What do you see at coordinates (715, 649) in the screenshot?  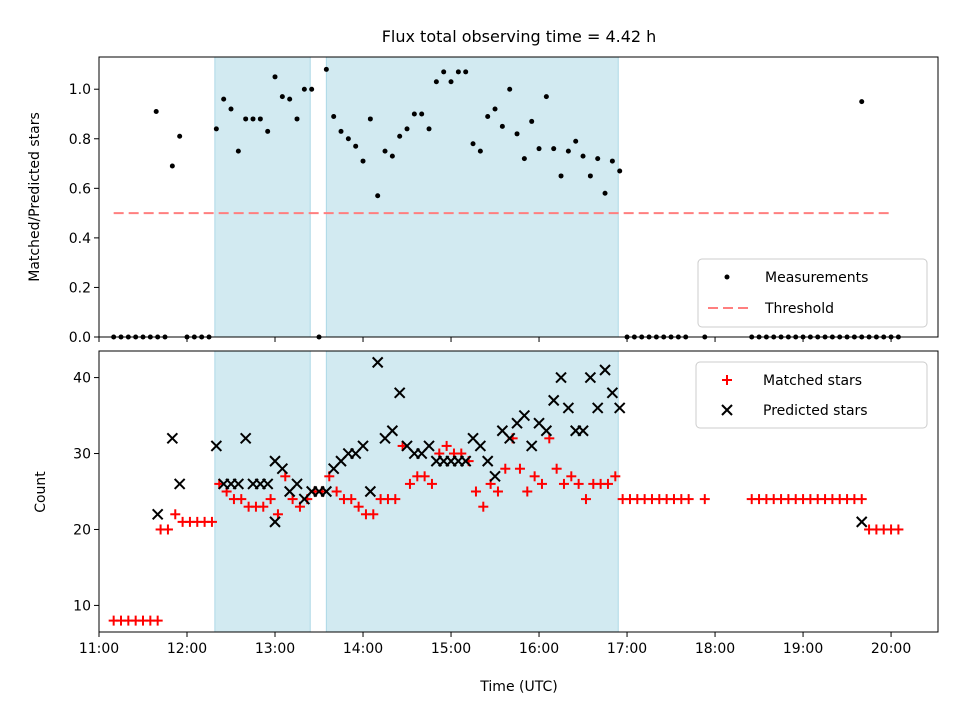 I see `x-tick-label: 18:00` at bounding box center [715, 649].